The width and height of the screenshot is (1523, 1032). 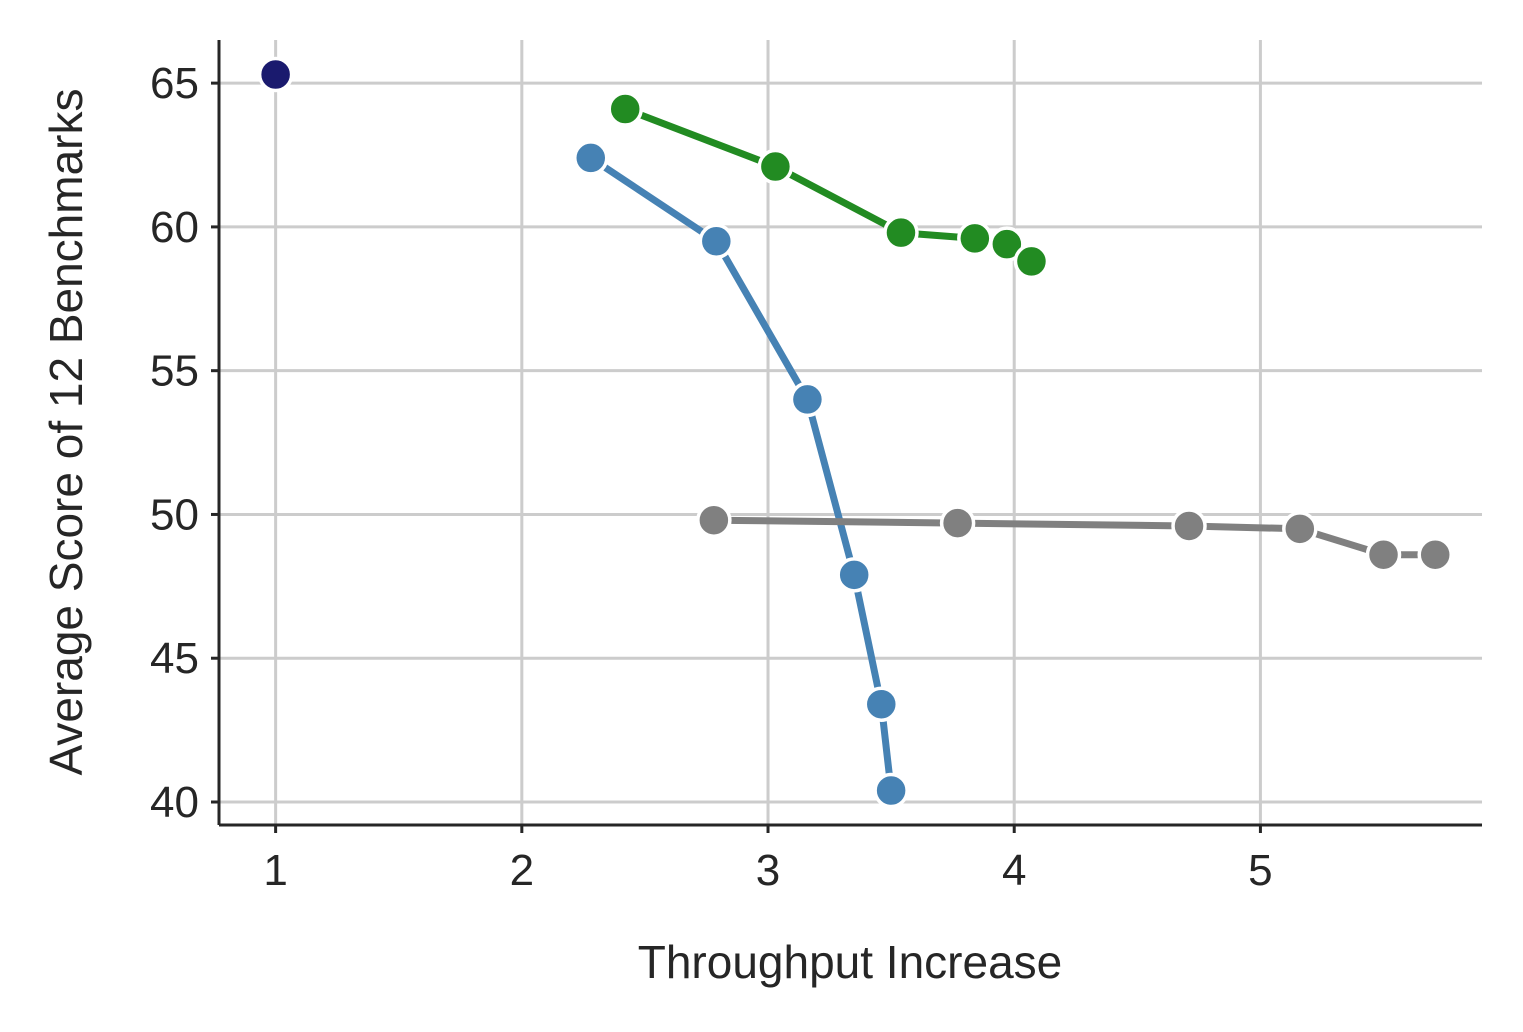 What do you see at coordinates (174, 802) in the screenshot?
I see `y-tick-label: 40` at bounding box center [174, 802].